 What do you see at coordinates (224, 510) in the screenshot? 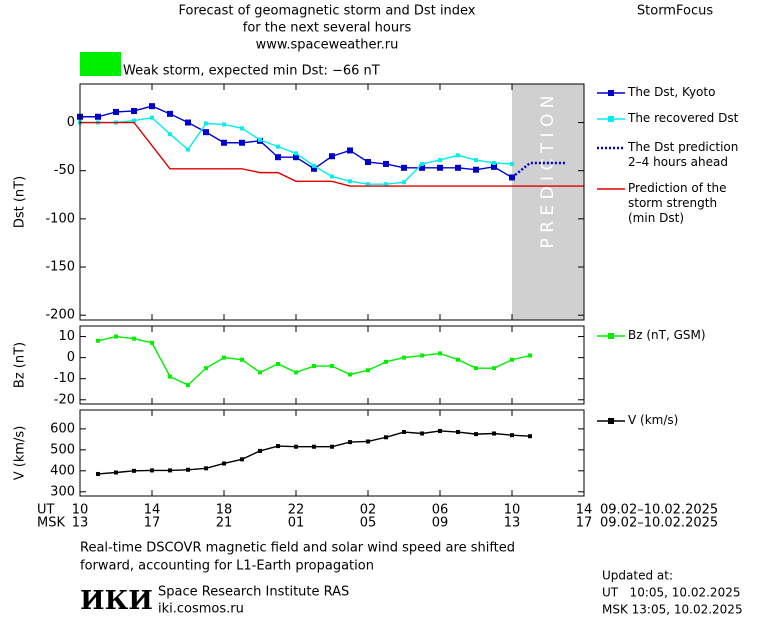
I see `x-tick-label: 18` at bounding box center [224, 510].